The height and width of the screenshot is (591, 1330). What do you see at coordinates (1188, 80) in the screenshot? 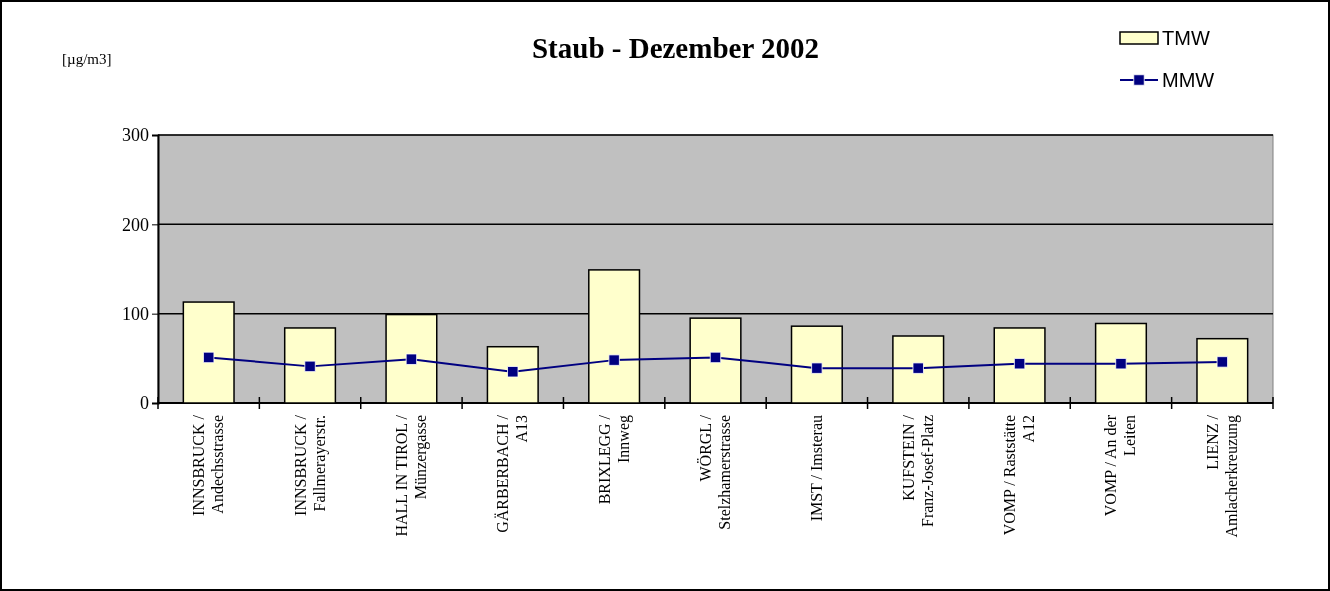
I see `legend-label: MMW` at bounding box center [1188, 80].